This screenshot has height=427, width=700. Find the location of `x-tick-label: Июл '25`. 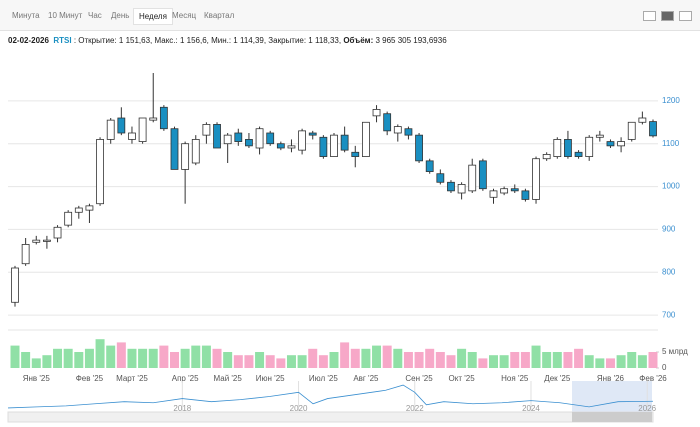

x-tick-label: Июл '25 is located at coordinates (323, 378).